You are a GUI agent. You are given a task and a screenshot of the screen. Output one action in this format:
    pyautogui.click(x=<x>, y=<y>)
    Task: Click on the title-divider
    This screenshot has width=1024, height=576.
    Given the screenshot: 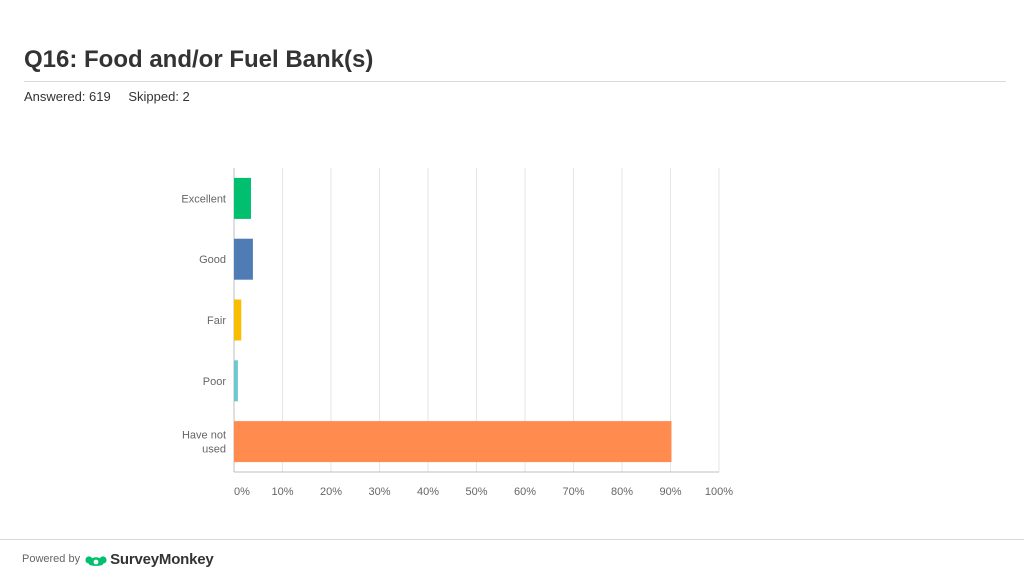 What is the action you would take?
    pyautogui.click(x=515, y=81)
    